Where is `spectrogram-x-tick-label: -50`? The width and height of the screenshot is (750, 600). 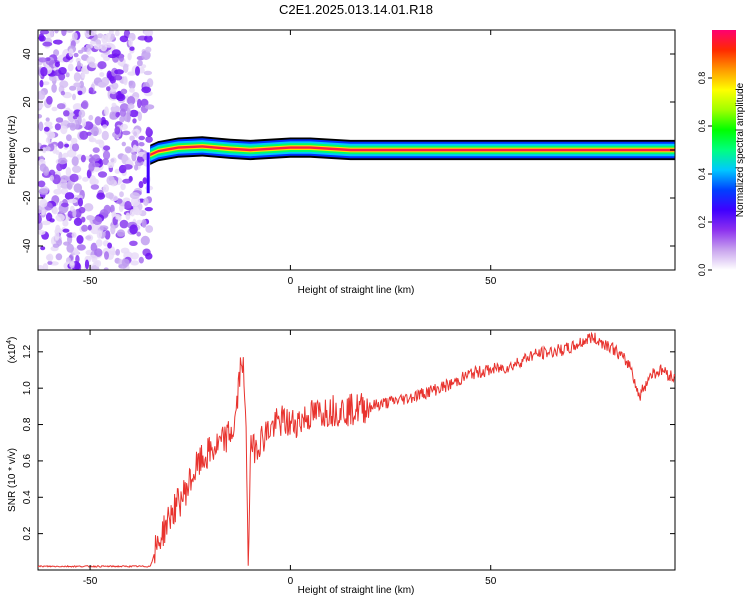 spectrogram-x-tick-label: -50 is located at coordinates (90, 281).